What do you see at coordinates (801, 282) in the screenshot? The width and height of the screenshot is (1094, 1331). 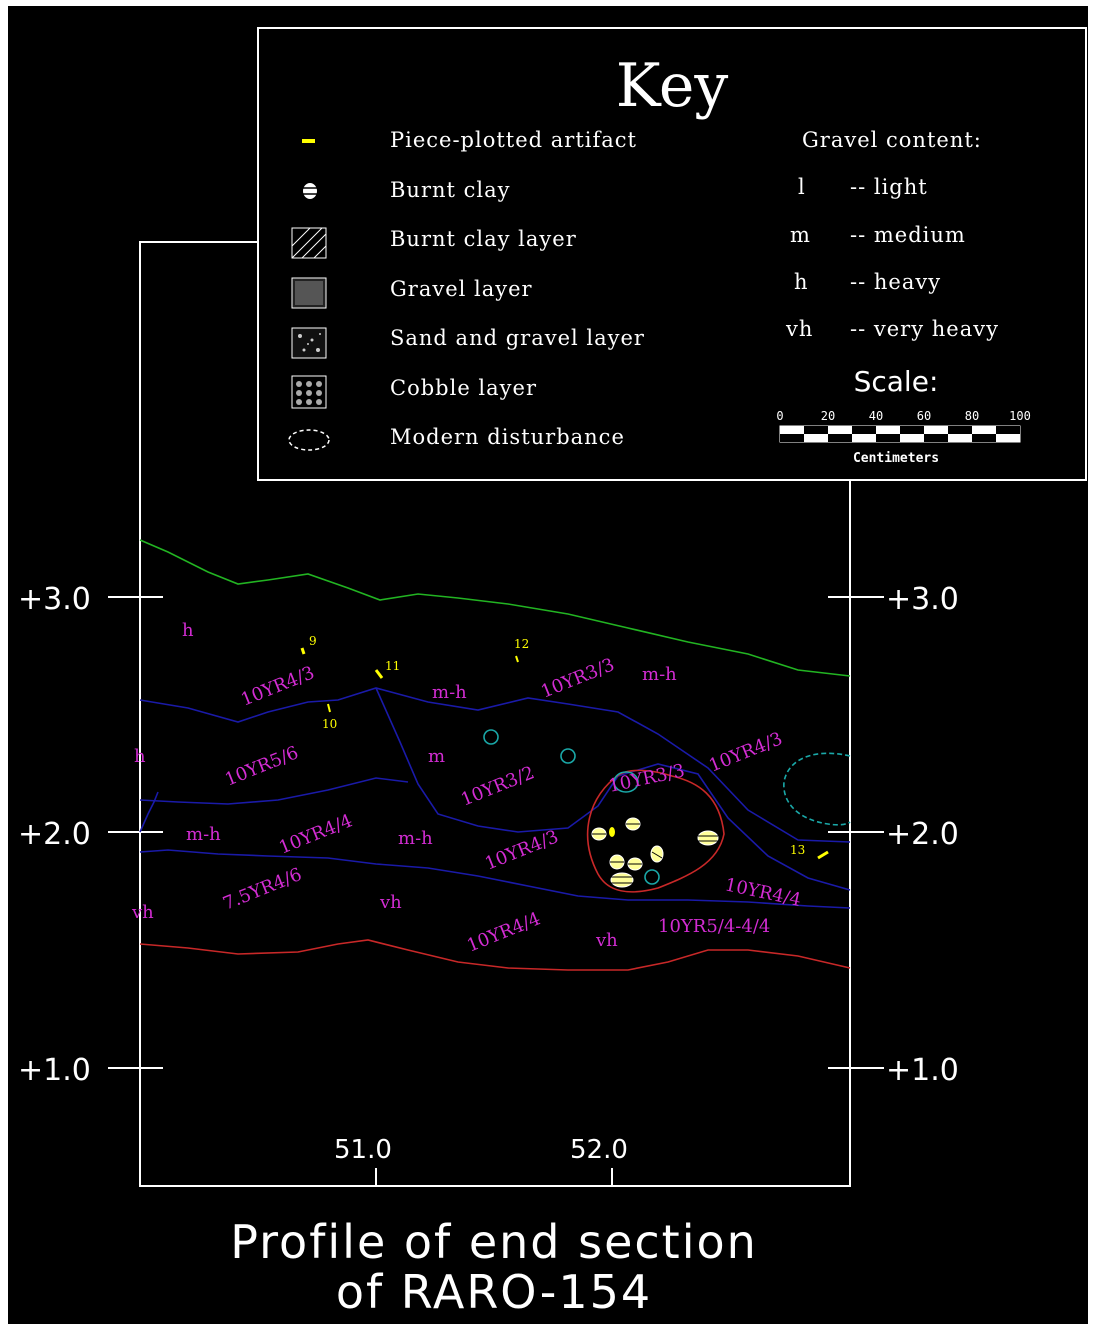 I see `gravel-code: h` at bounding box center [801, 282].